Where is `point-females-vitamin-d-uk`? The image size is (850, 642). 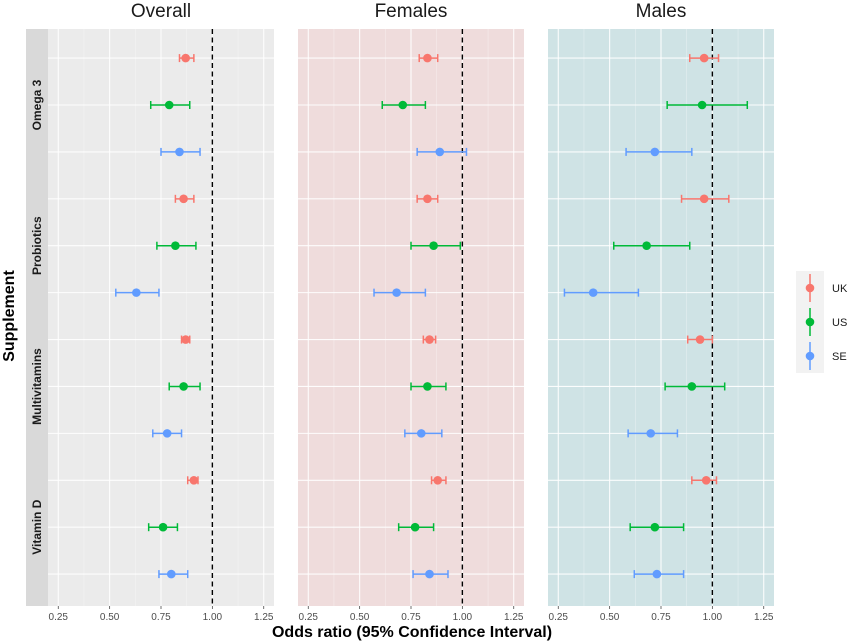
point-females-vitamin-d-uk is located at coordinates (438, 480).